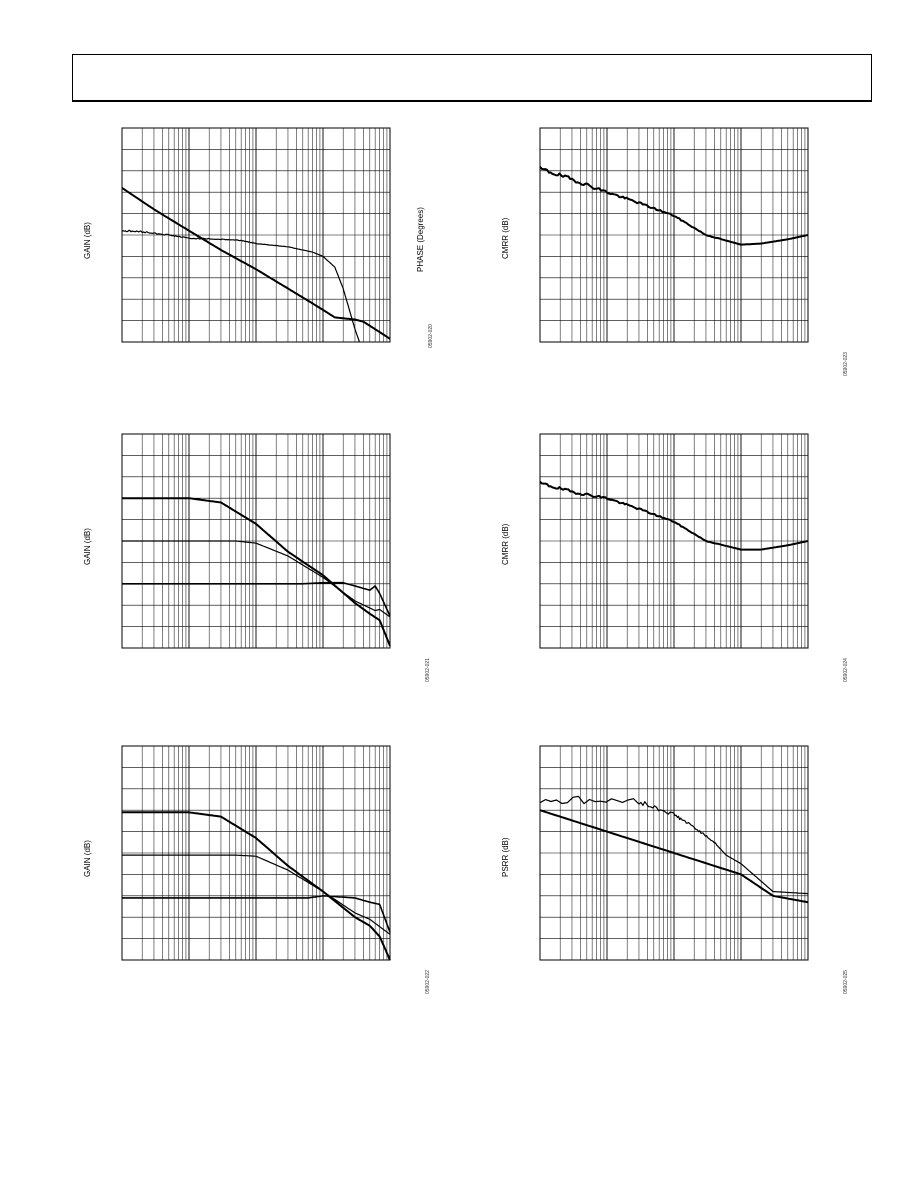 The image size is (918, 1188). I want to click on figure-code: 05902-022, so click(428, 982).